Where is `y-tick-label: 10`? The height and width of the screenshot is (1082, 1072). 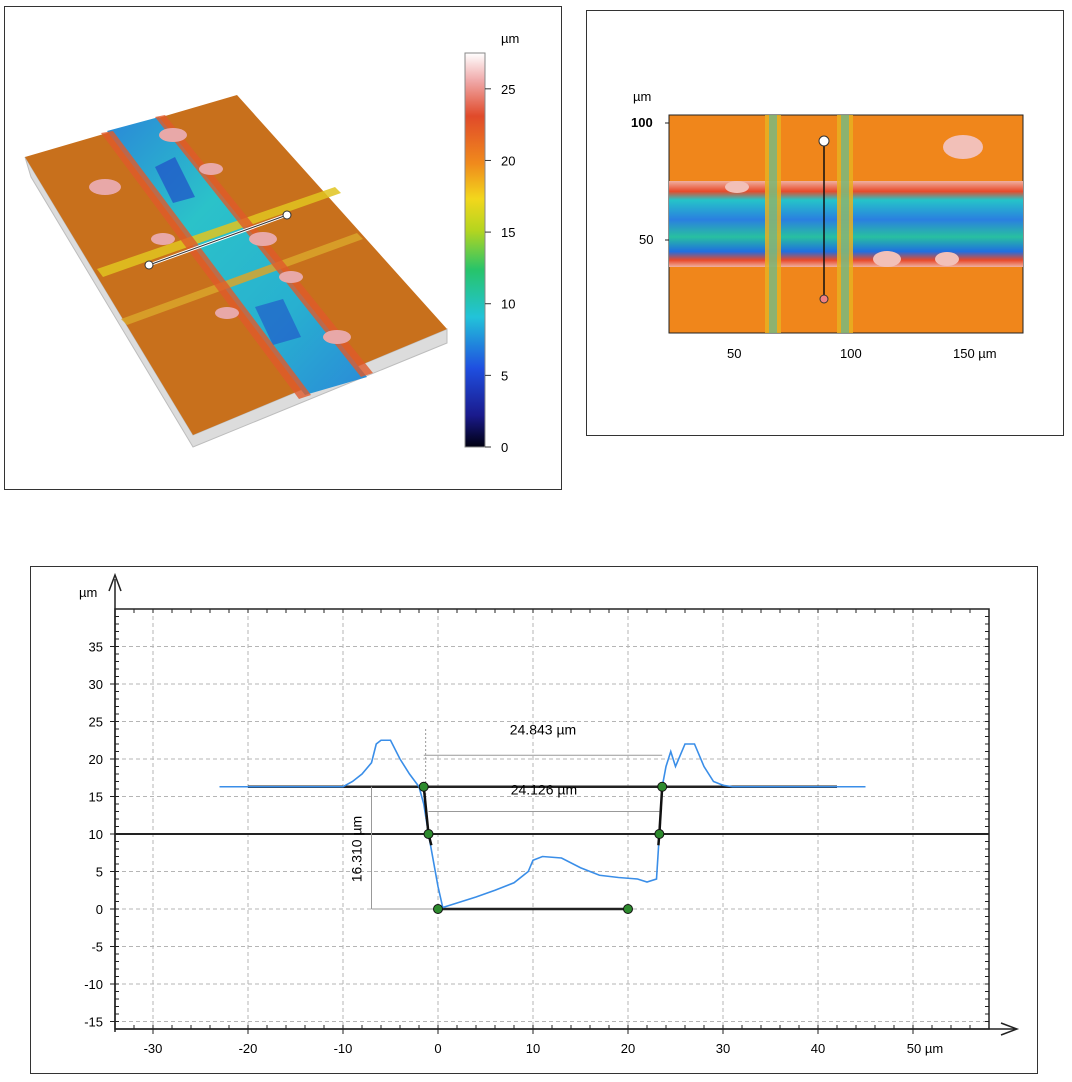
y-tick-label: 10 is located at coordinates (96, 834).